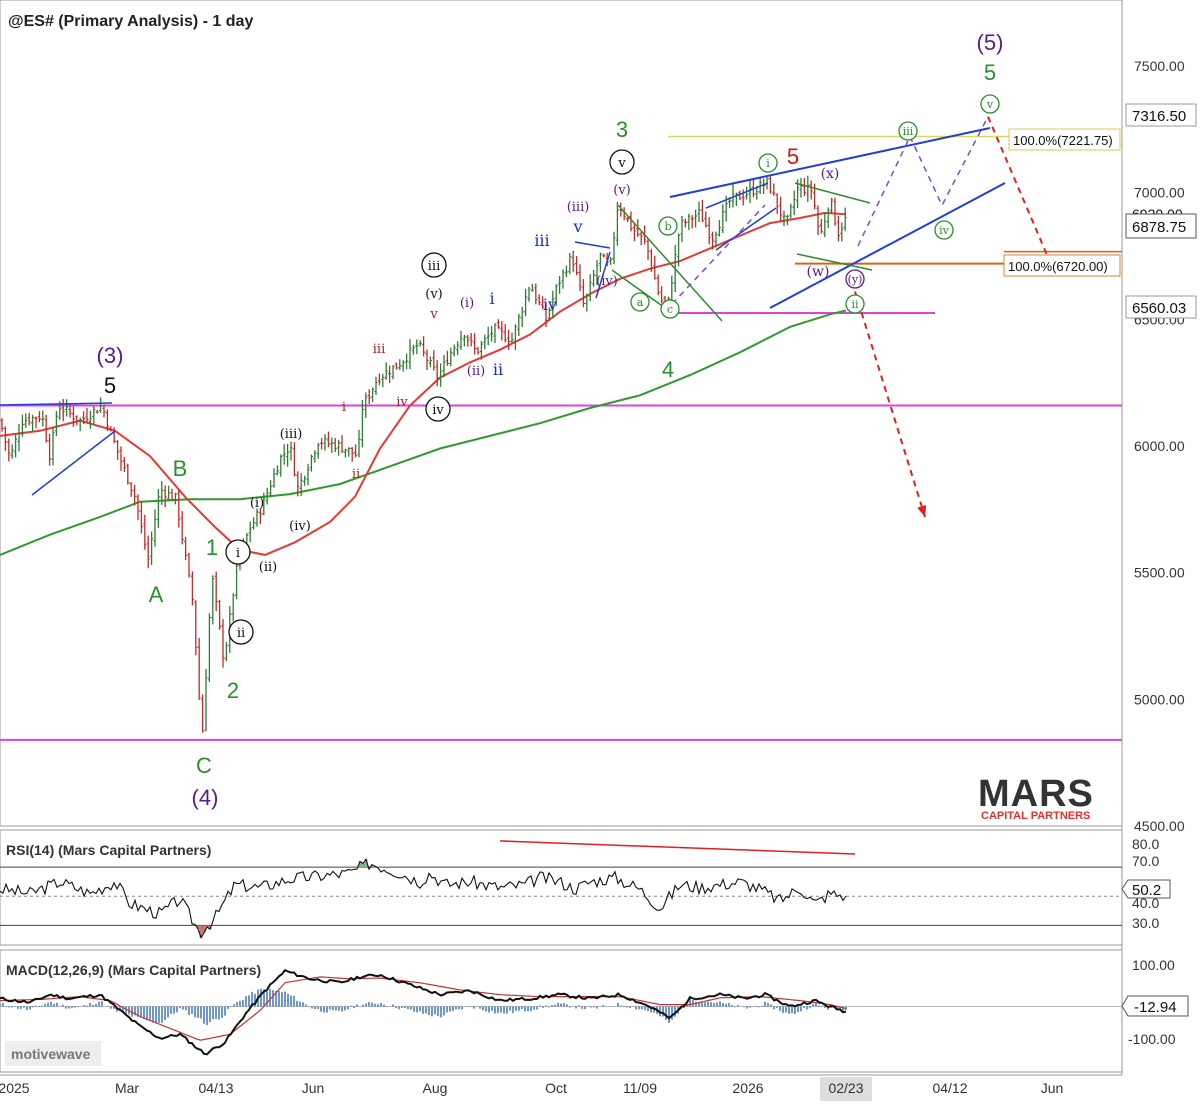 This screenshot has height=1107, width=1200. I want to click on price-tick: 7000.00, so click(1159, 193).